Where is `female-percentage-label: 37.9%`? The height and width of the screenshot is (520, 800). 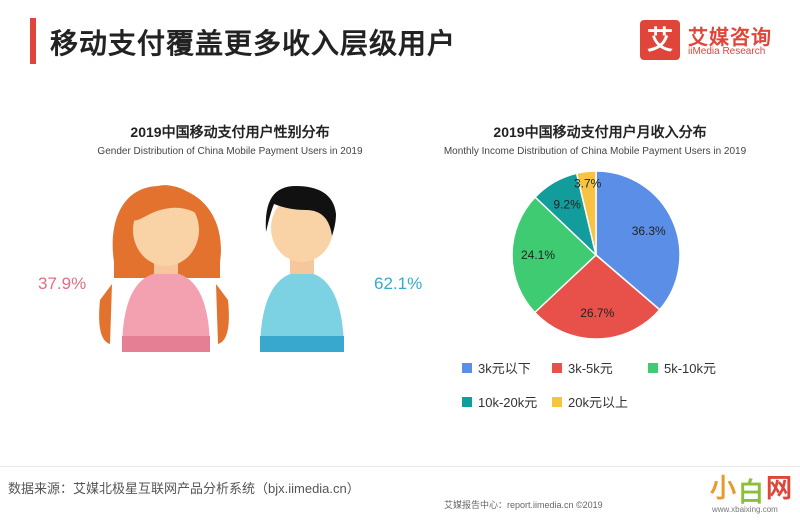
female-percentage-label: 37.9% is located at coordinates (62, 283).